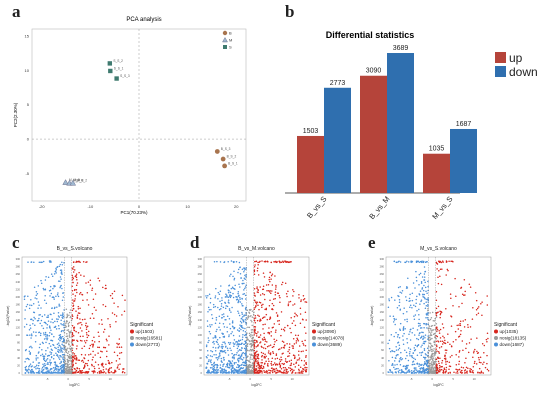 The width and height of the screenshot is (550, 410). What do you see at coordinates (18, 365) in the screenshot?
I see `volcano-ytick-label: 20` at bounding box center [18, 365].